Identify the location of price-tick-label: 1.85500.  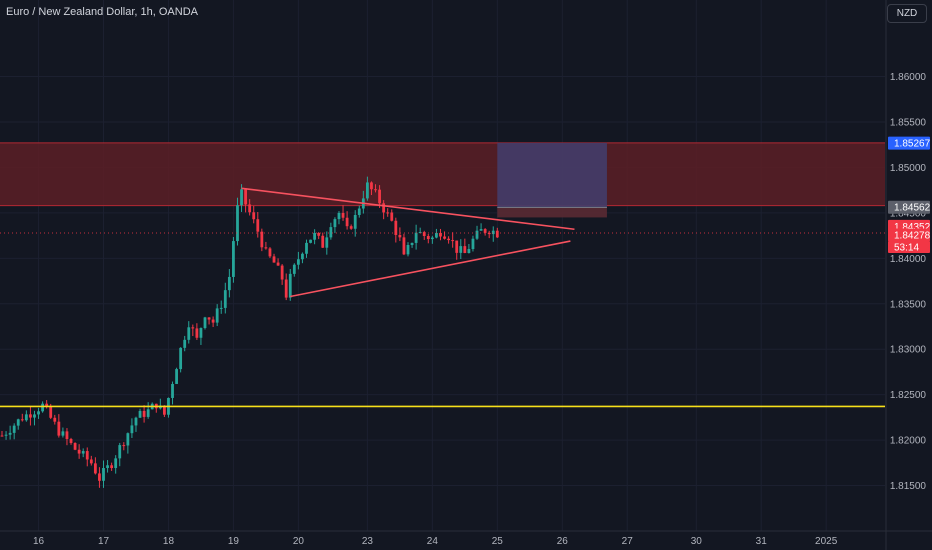
(908, 122).